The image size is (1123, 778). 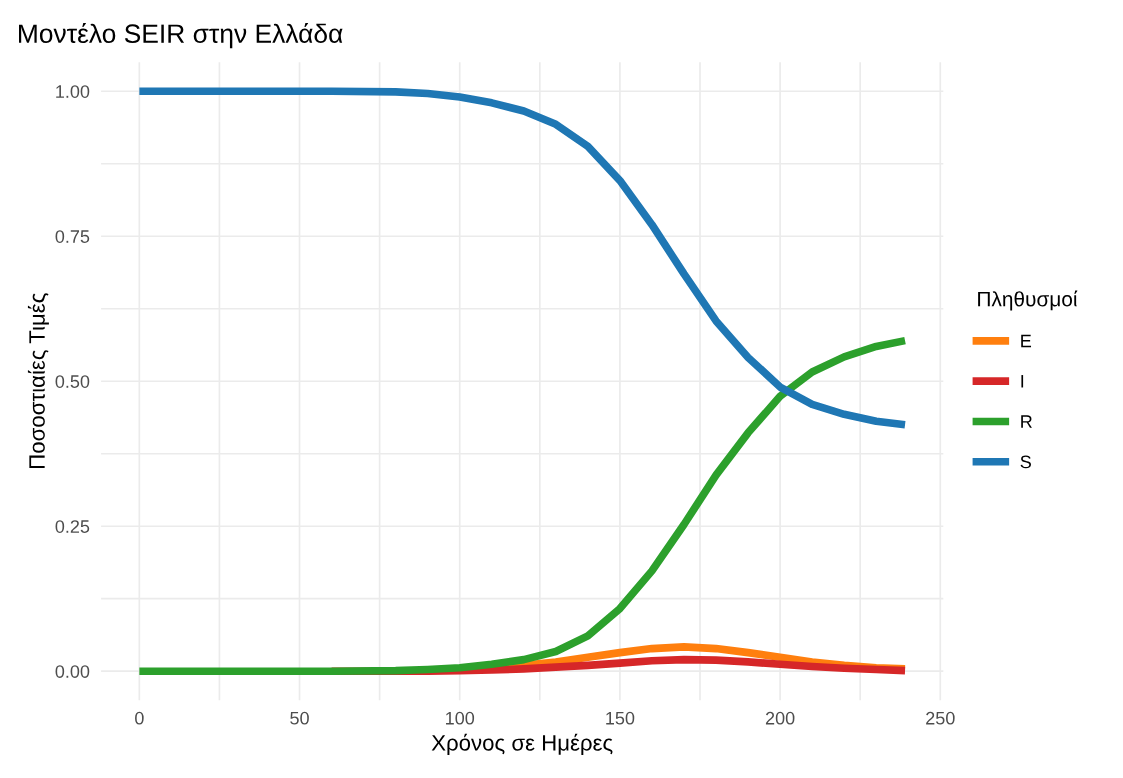 What do you see at coordinates (460, 718) in the screenshot?
I see `x-tick-label: 100` at bounding box center [460, 718].